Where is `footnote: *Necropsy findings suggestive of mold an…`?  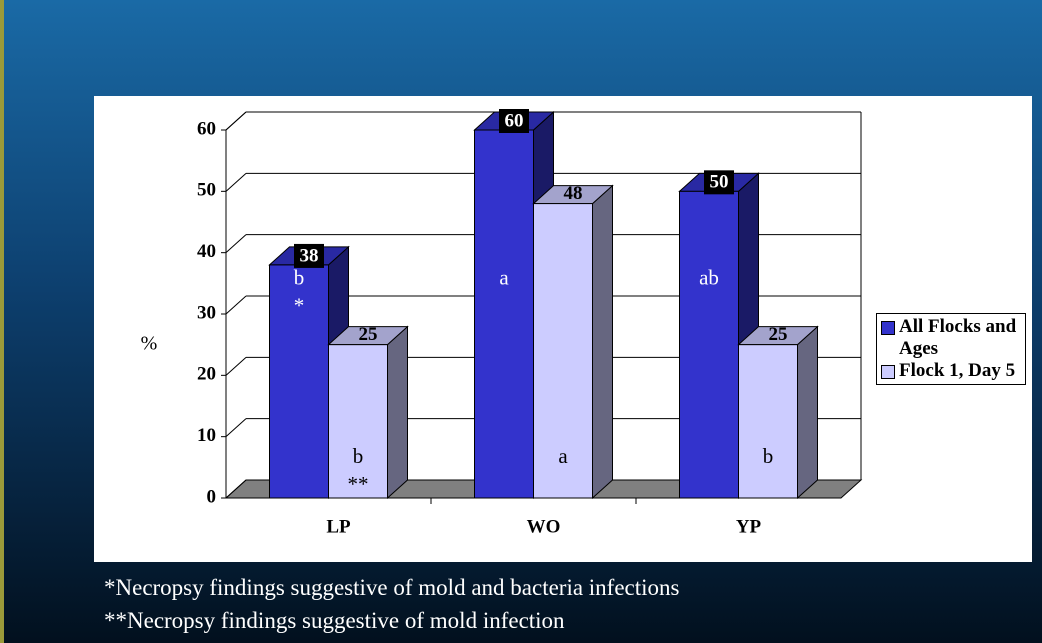 footnote: *Necropsy findings suggestive of mold an… is located at coordinates (392, 587).